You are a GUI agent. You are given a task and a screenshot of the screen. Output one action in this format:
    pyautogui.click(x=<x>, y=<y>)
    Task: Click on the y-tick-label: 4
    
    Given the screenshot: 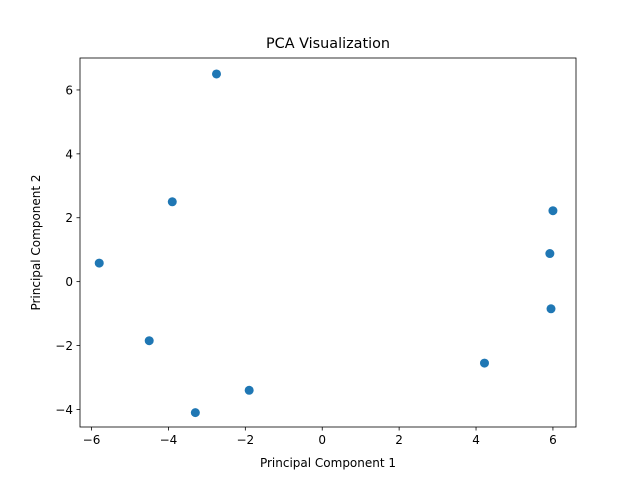 What is the action you would take?
    pyautogui.click(x=69, y=154)
    